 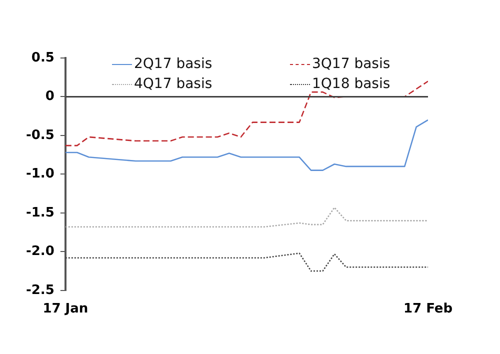 I want to click on y-tick-label: -0.5, so click(x=40, y=135).